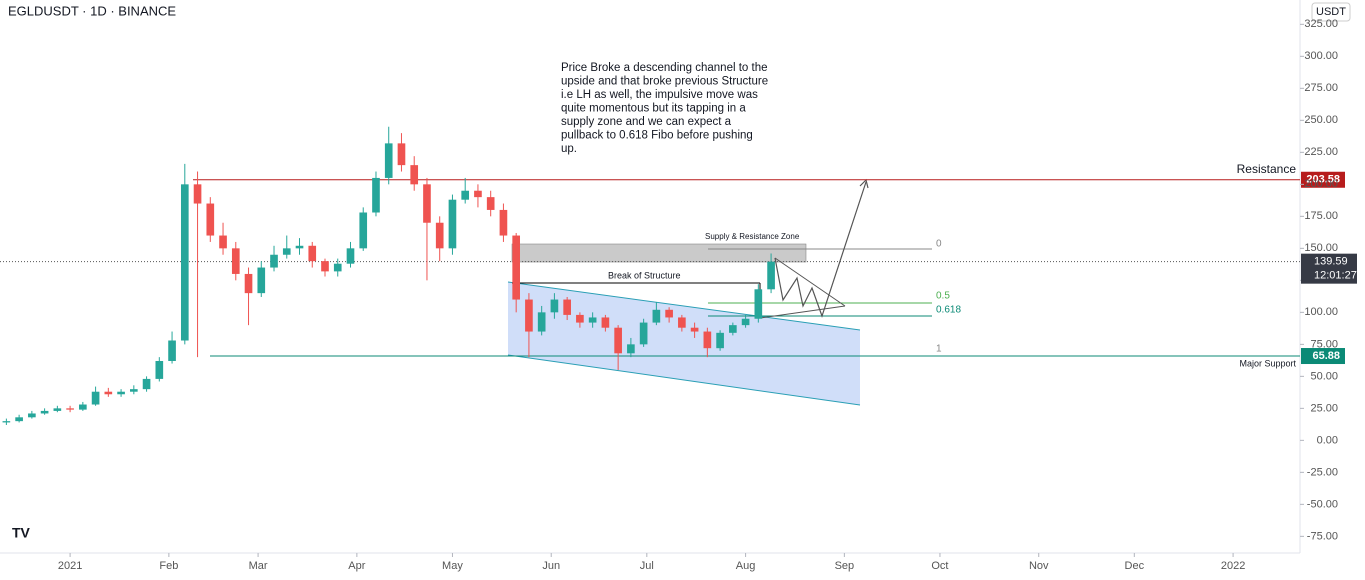 This screenshot has height=580, width=1365. I want to click on y-tick-label: 100.00, so click(1321, 312).